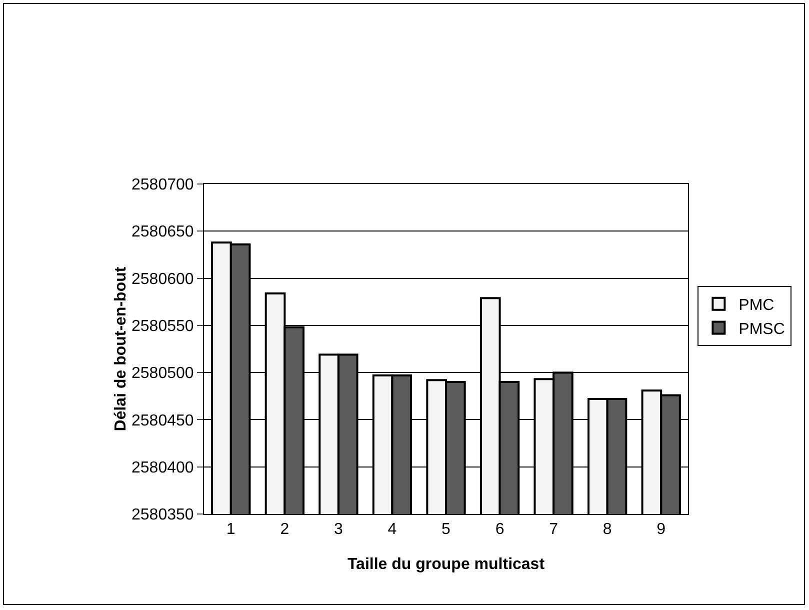  What do you see at coordinates (163, 279) in the screenshot?
I see `y-tick-label: 2580600` at bounding box center [163, 279].